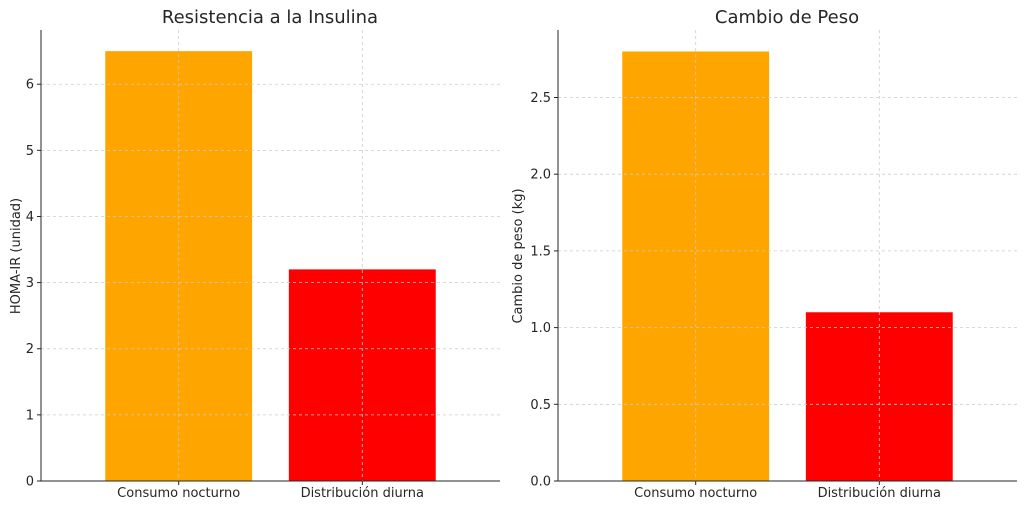 Image resolution: width=1024 pixels, height=520 pixels. I want to click on y-tick-label: 1, so click(30, 415).